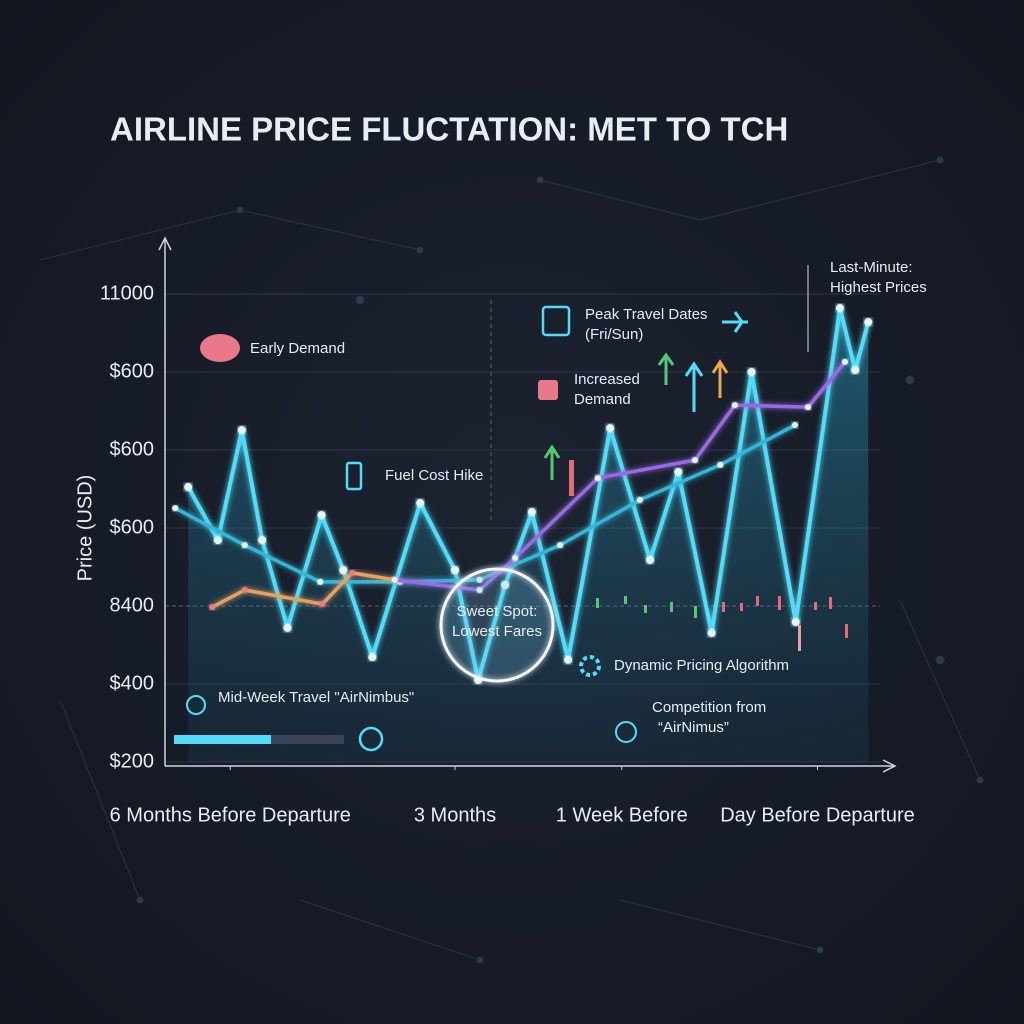 Image resolution: width=1024 pixels, height=1024 pixels. I want to click on annotation: Lowest Fares, so click(497, 631).